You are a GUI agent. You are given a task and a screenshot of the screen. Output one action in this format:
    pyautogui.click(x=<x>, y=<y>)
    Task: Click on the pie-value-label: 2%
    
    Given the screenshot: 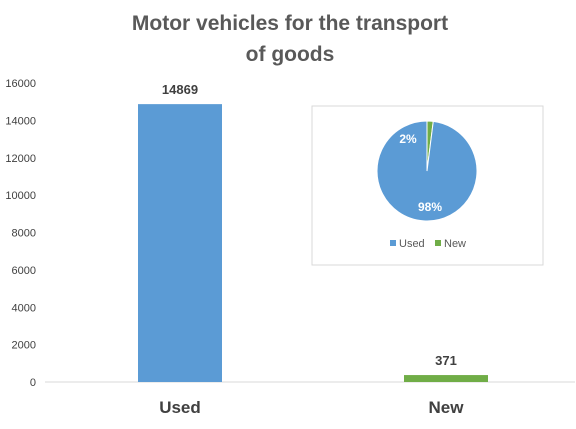 What is the action you would take?
    pyautogui.click(x=408, y=139)
    